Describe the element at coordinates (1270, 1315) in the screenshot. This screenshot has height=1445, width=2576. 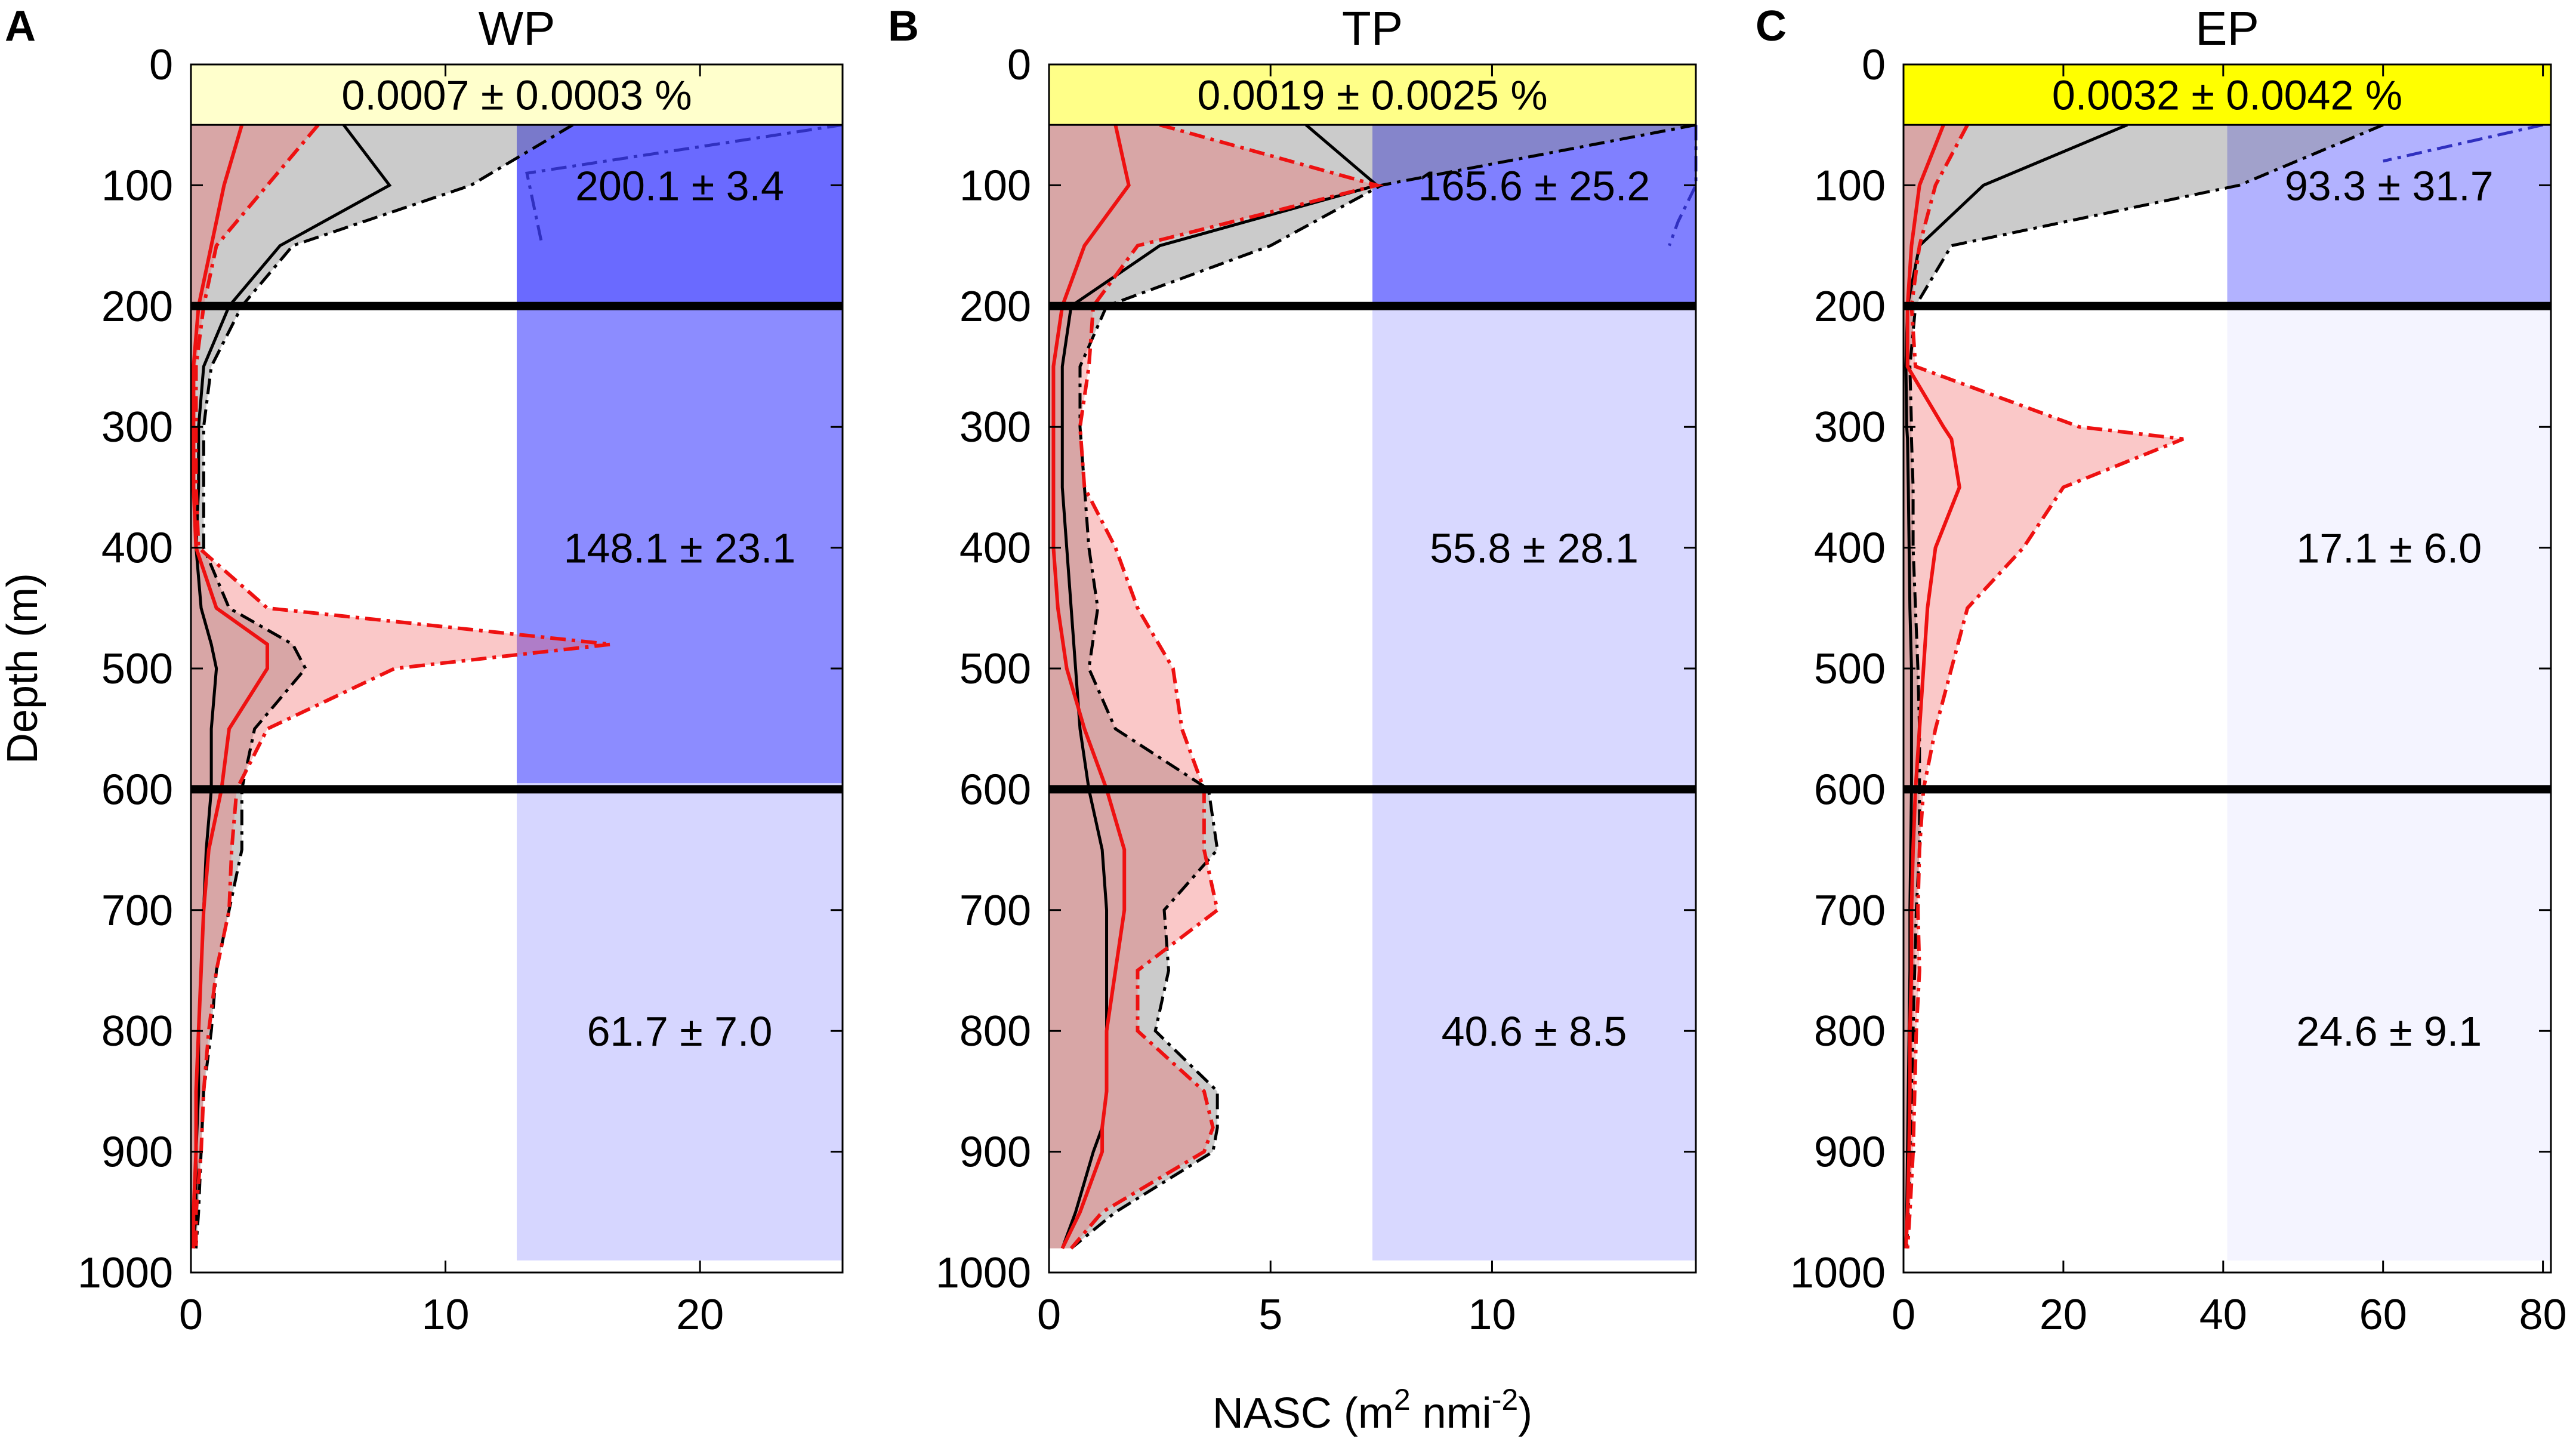
I see `x-tick-label: 5` at that location.